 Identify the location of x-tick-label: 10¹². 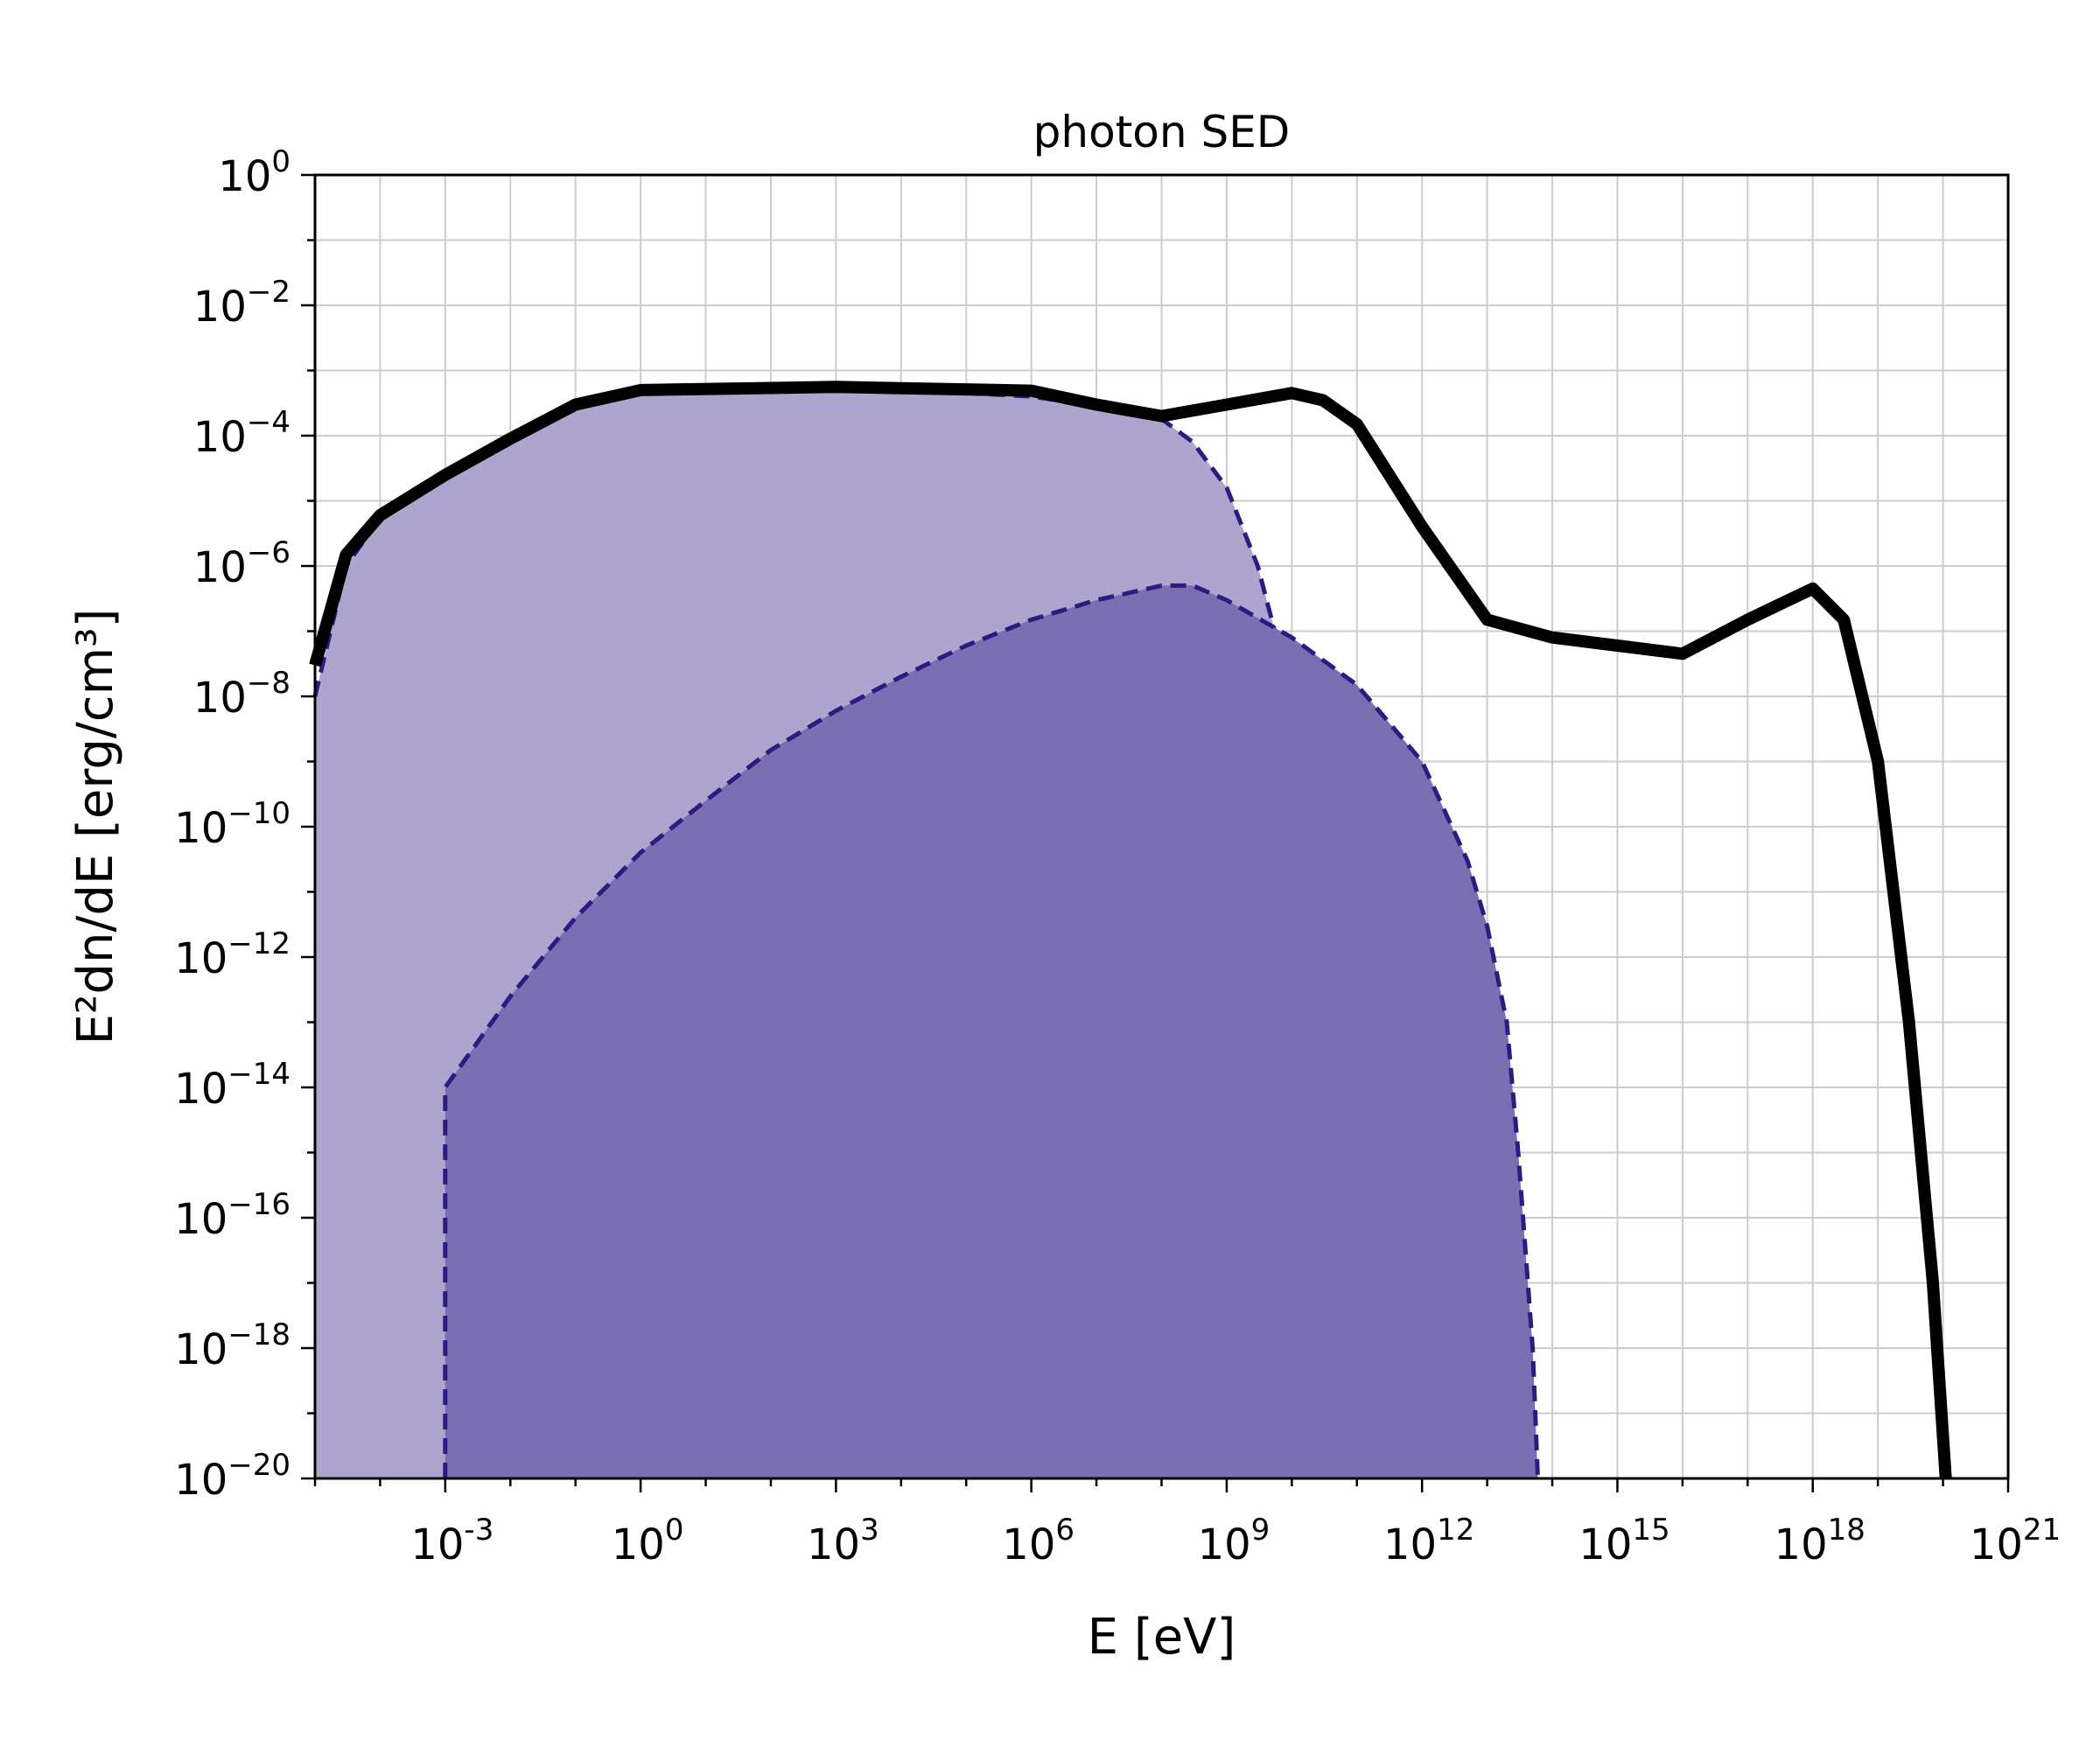
(1428, 1541).